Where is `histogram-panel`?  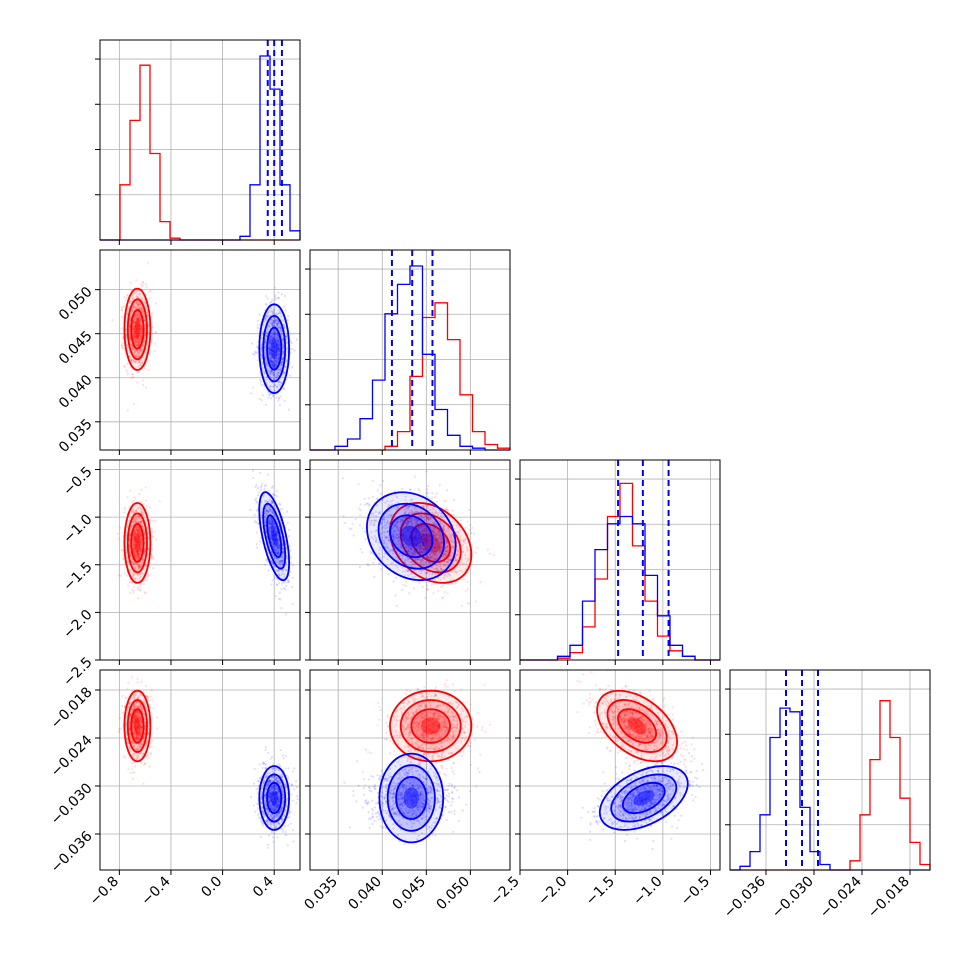 histogram-panel is located at coordinates (410, 350).